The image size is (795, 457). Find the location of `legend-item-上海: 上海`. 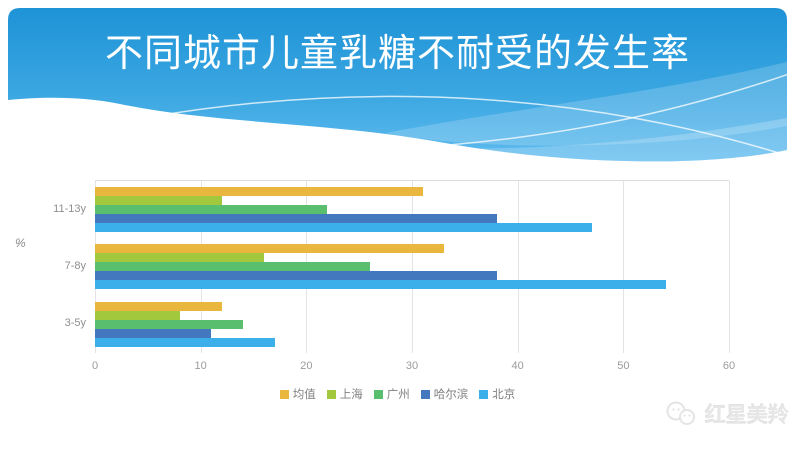

legend-item-上海: 上海 is located at coordinates (344, 394).